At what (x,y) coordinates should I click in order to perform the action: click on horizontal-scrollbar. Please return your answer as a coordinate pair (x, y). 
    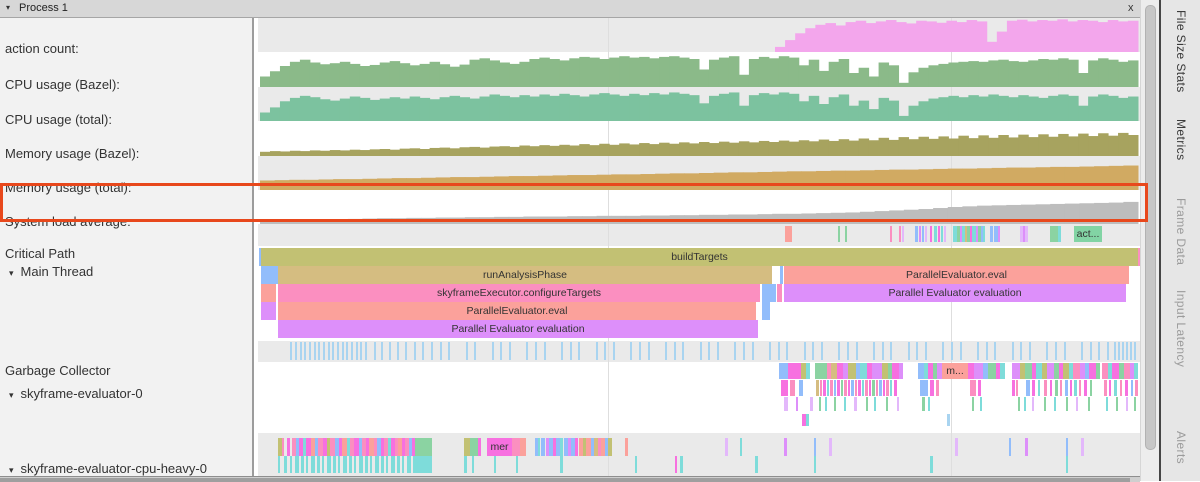
    Looking at the image, I should click on (570, 479).